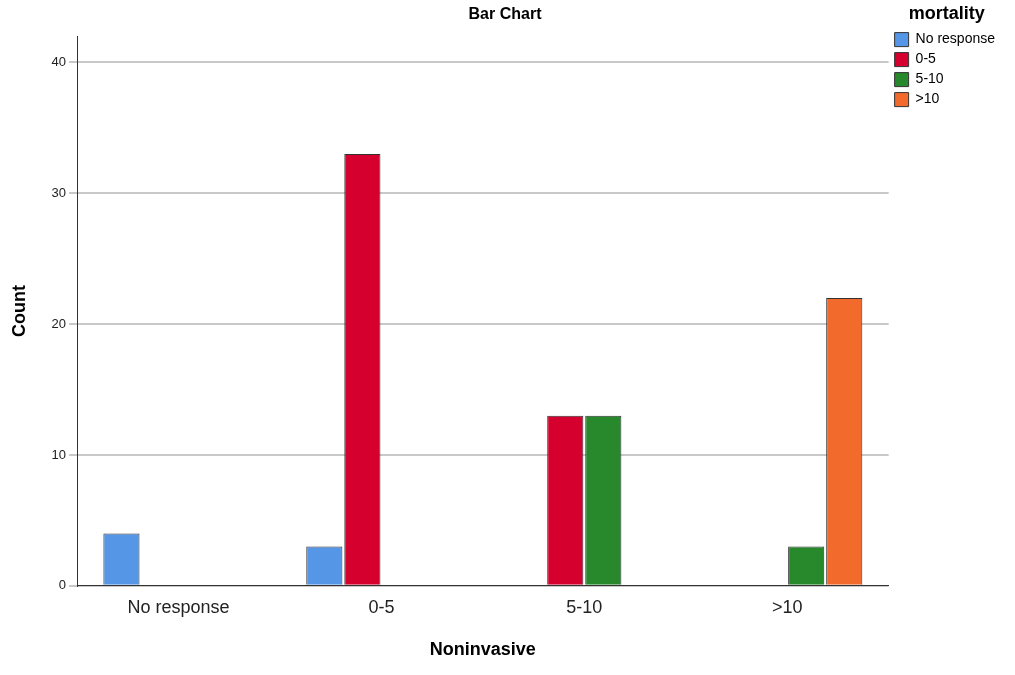 Image resolution: width=1015 pixels, height=675 pixels. What do you see at coordinates (381, 606) in the screenshot?
I see `x-tick-label: 0-5` at bounding box center [381, 606].